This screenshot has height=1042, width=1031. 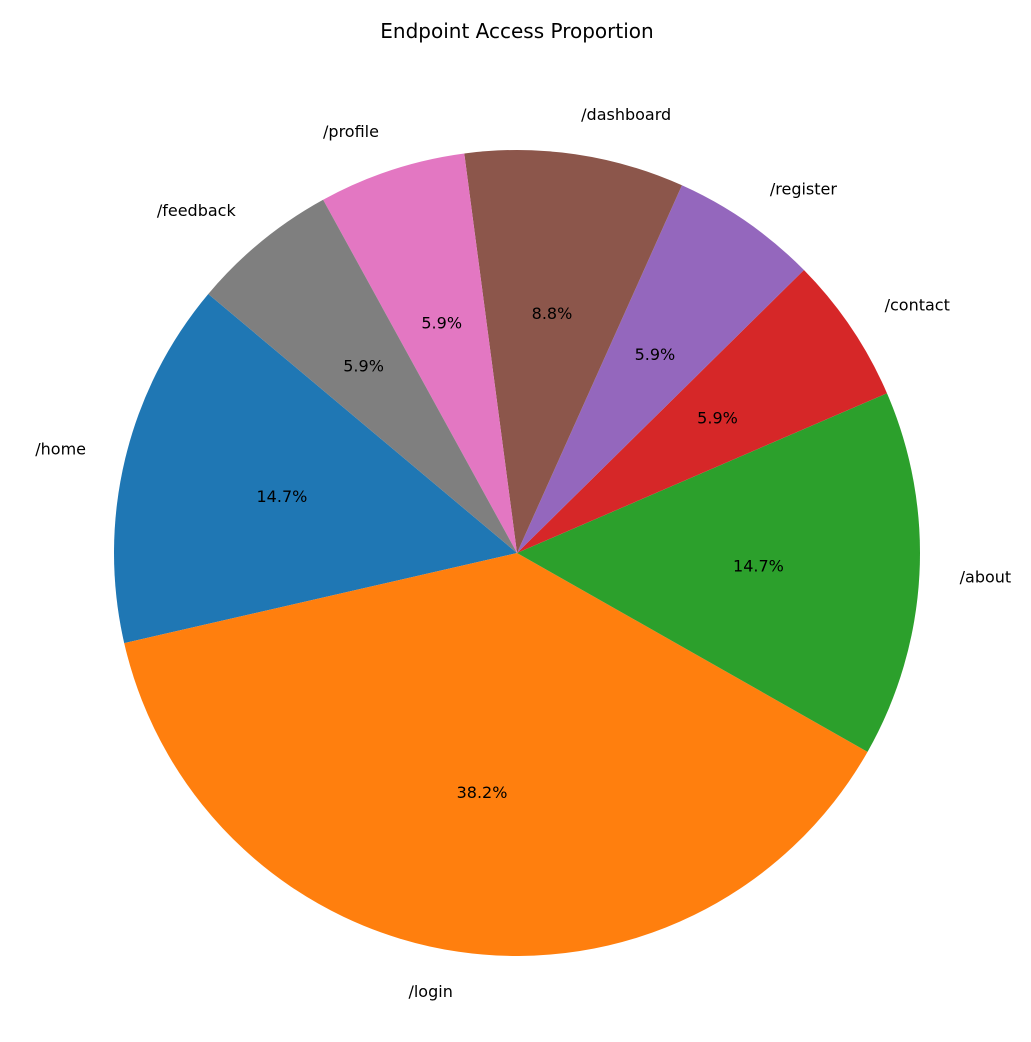 I want to click on slice-label: /about, so click(x=986, y=576).